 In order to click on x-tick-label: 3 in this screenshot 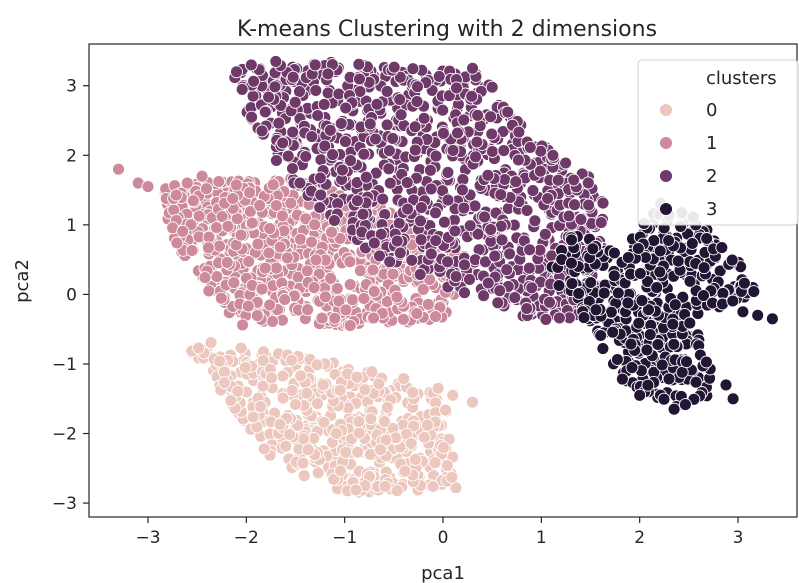, I will do `click(738, 538)`.